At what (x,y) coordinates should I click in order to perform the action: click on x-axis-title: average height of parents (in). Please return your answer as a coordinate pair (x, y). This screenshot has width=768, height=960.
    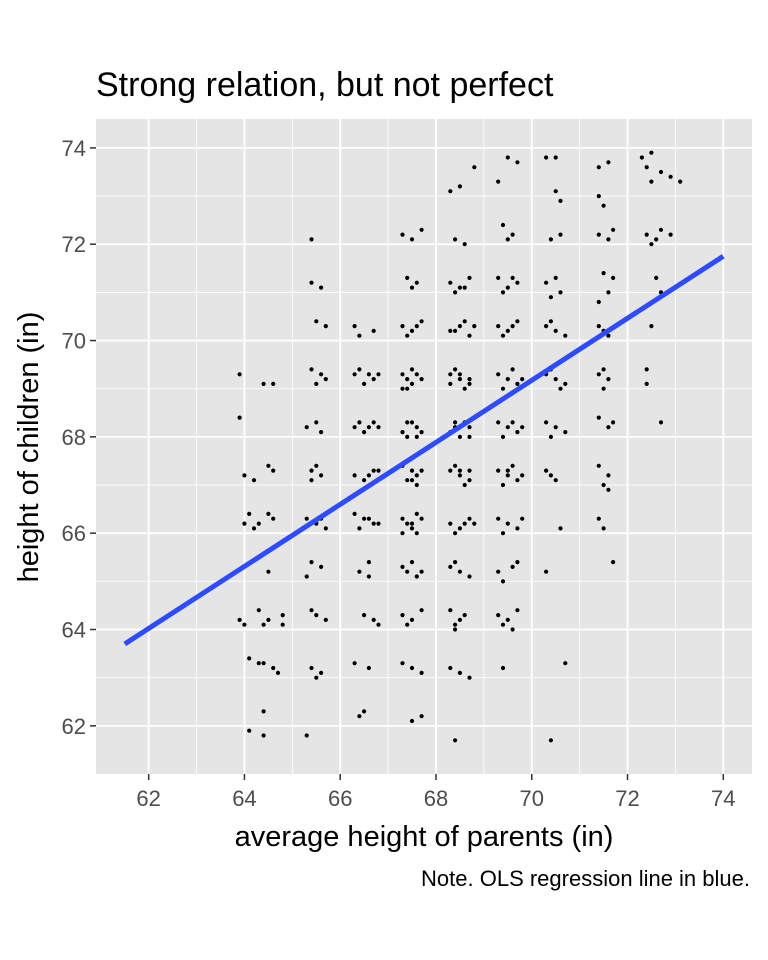
    Looking at the image, I should click on (424, 837).